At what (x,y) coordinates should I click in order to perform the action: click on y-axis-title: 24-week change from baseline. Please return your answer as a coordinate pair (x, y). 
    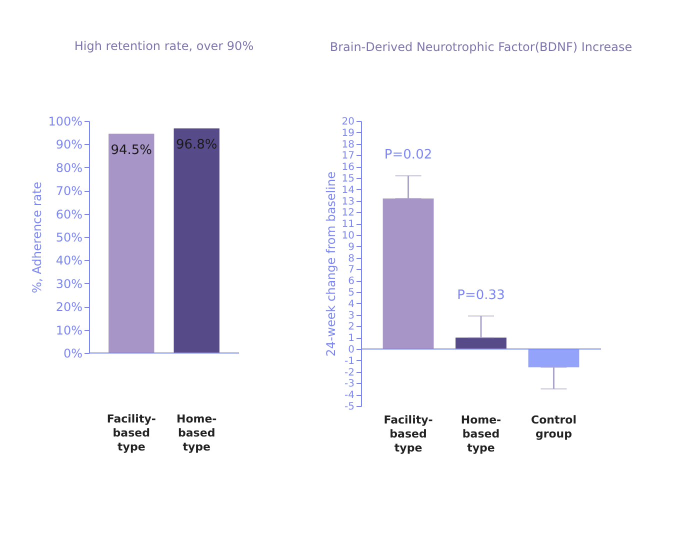
    Looking at the image, I should click on (331, 264).